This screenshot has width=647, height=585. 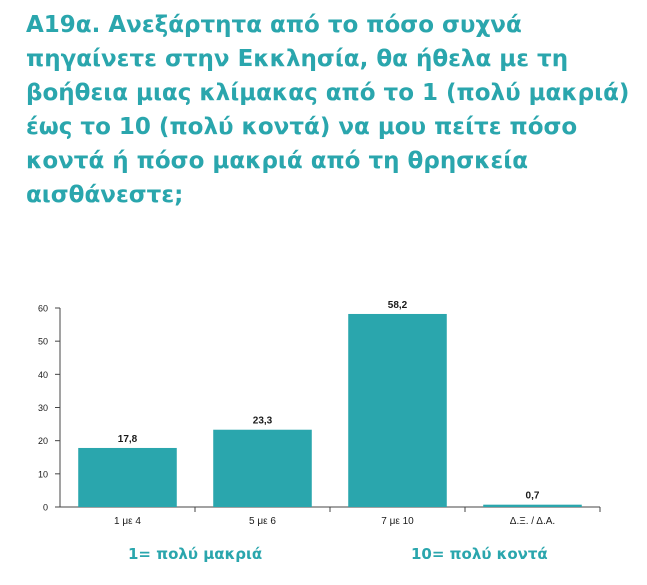 I want to click on y-tick-label: 20, so click(x=43, y=441).